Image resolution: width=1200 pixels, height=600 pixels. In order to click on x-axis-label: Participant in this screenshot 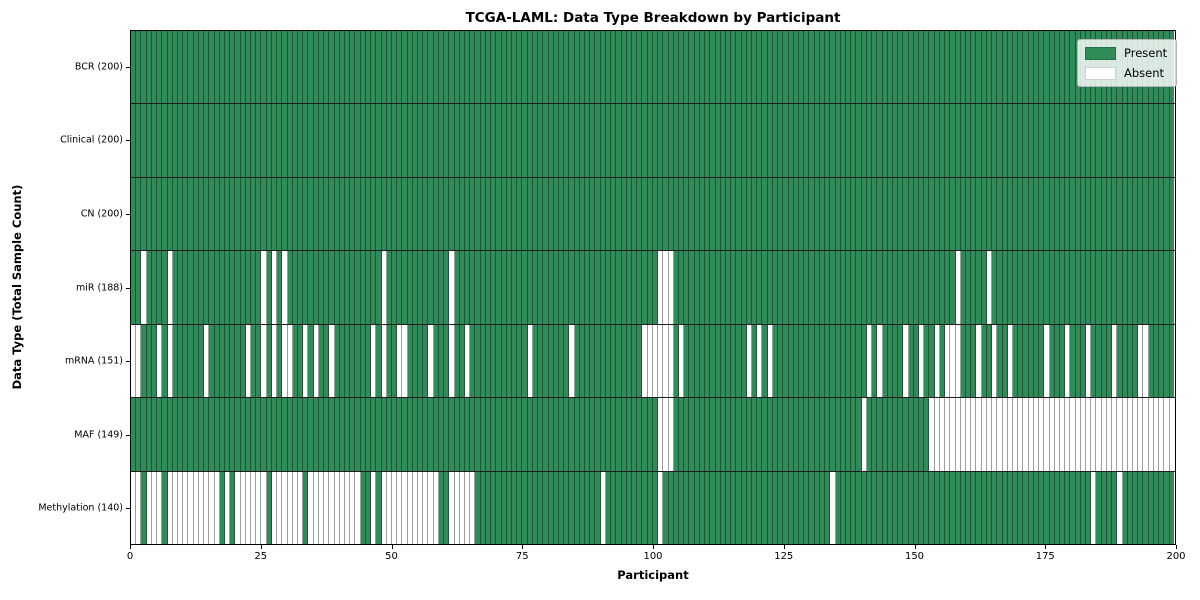, I will do `click(653, 575)`.